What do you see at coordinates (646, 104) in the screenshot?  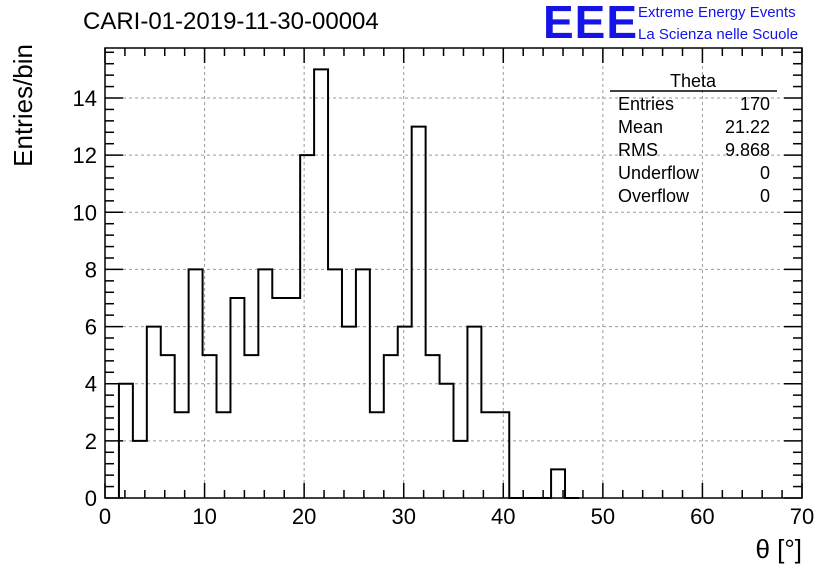 I see `stats-row-label: Entries` at bounding box center [646, 104].